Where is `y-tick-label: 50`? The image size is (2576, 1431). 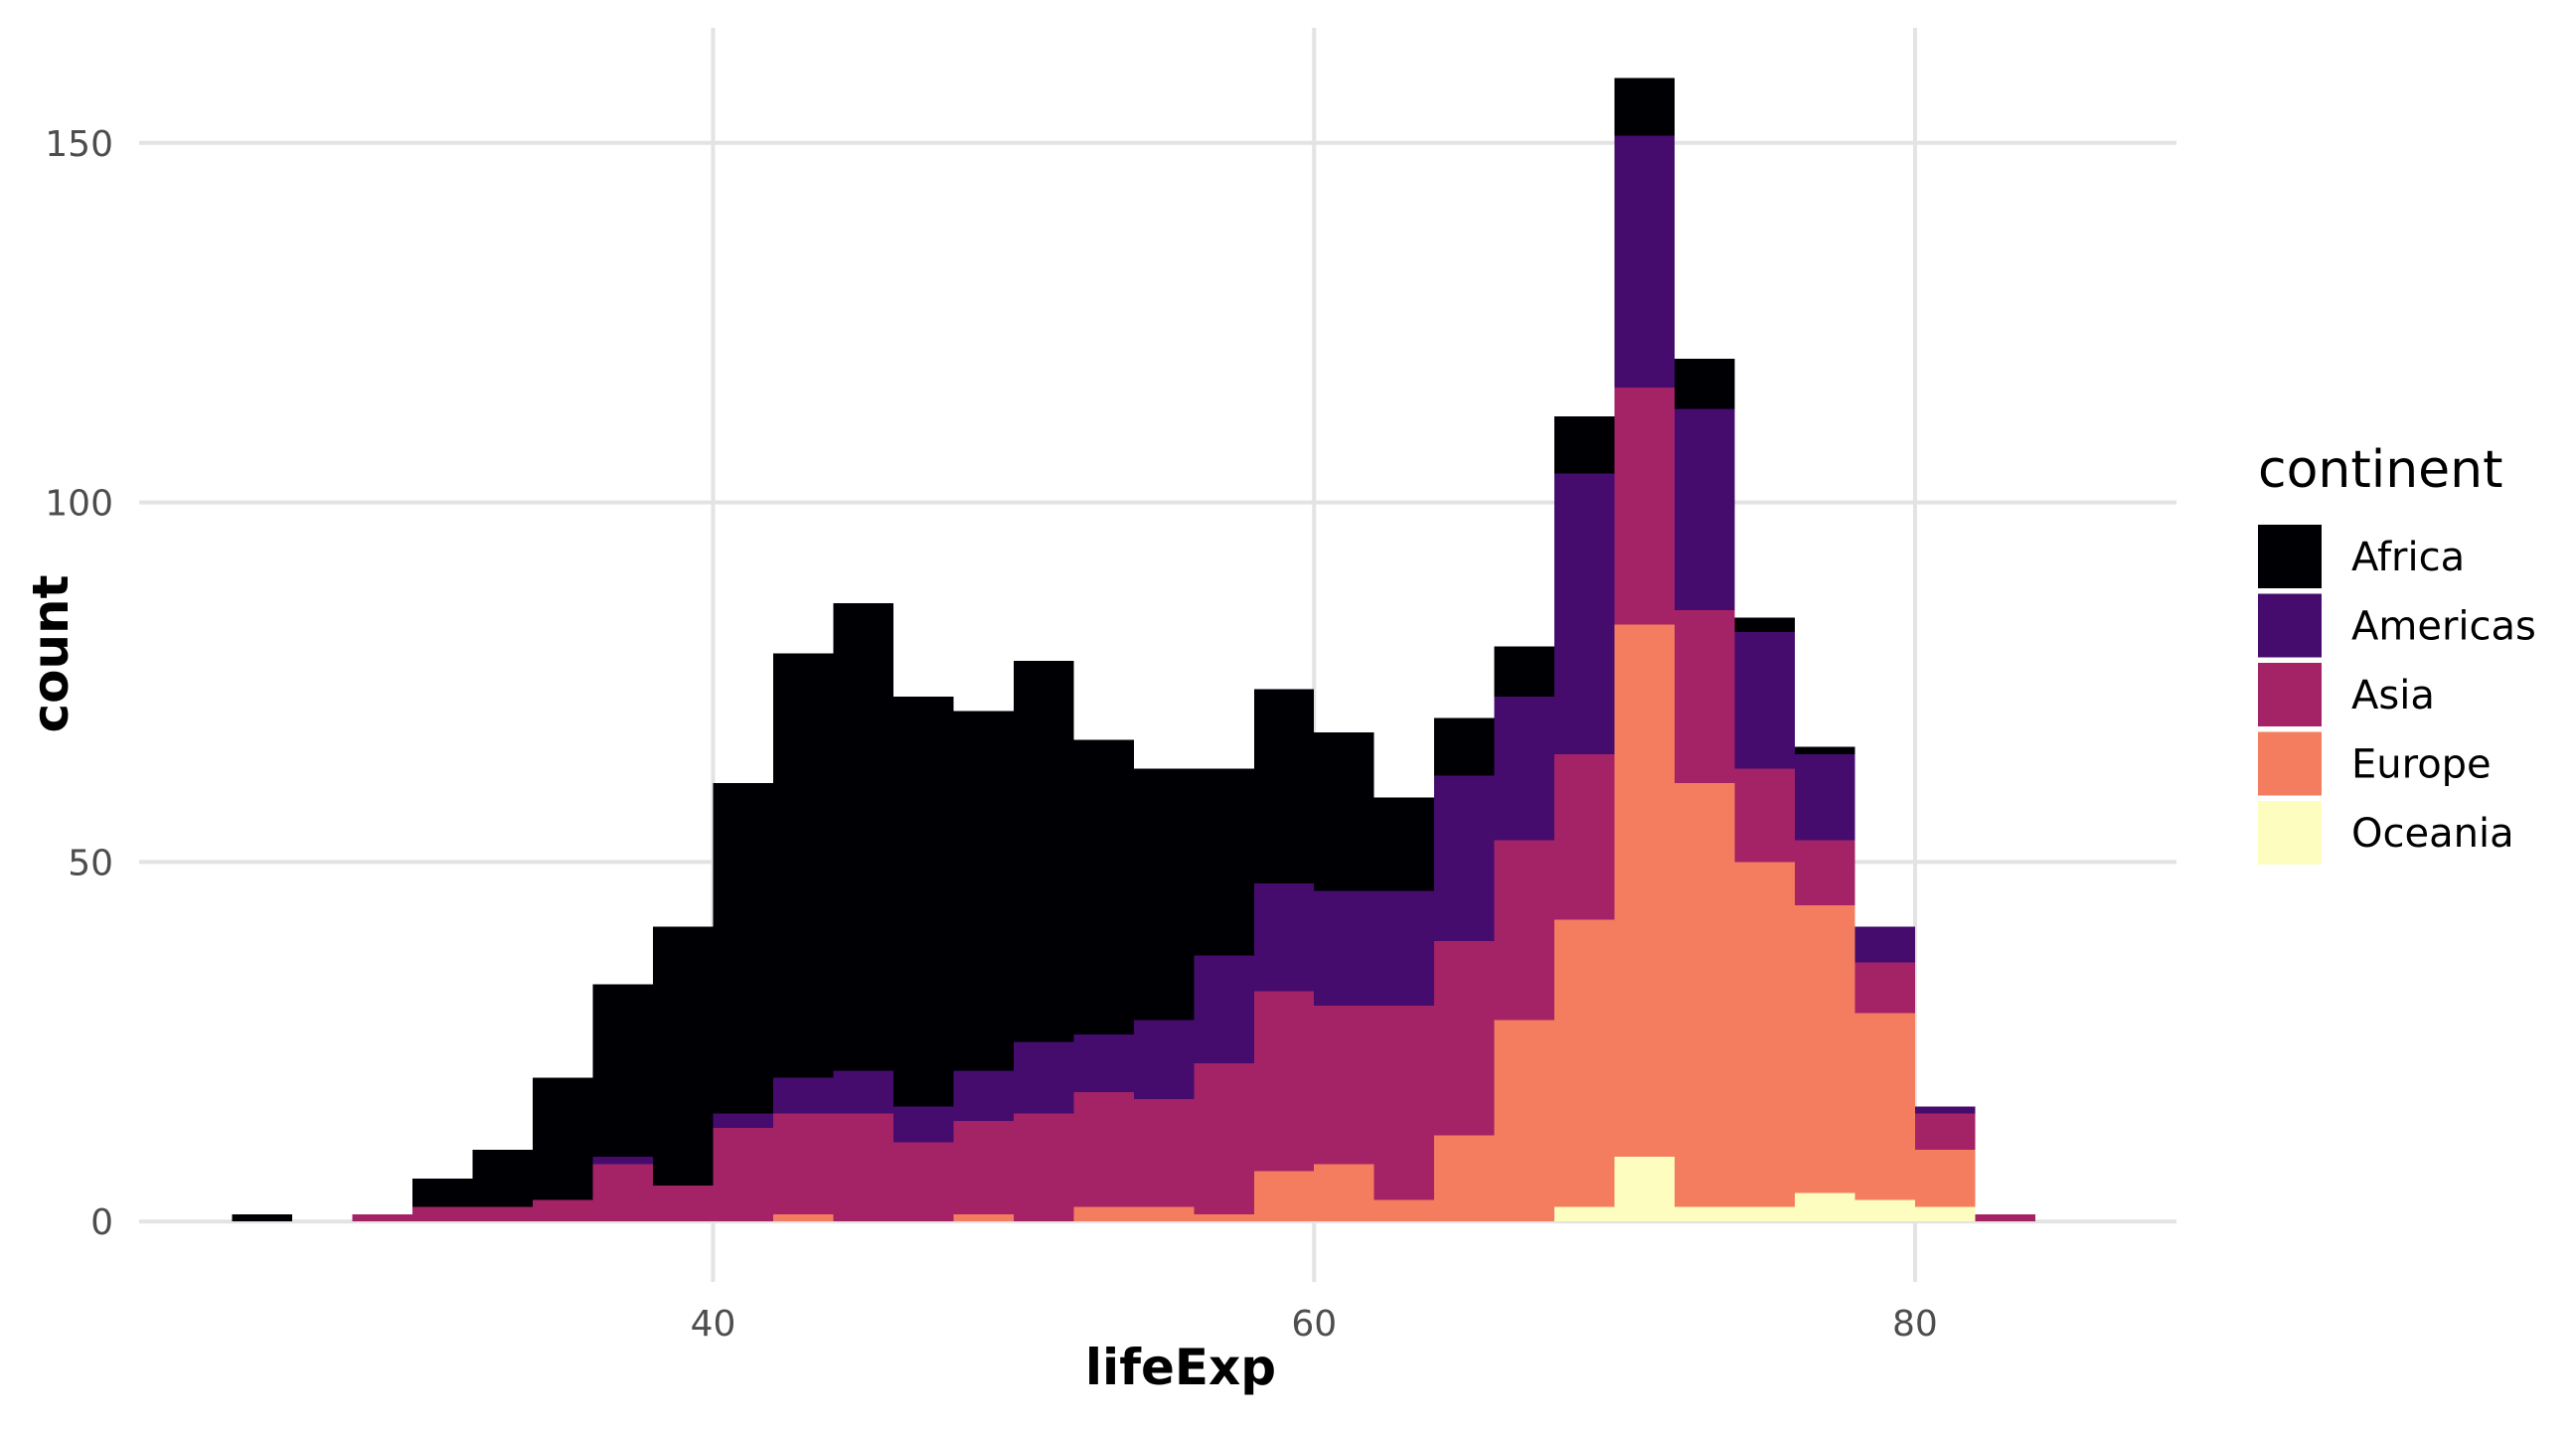
y-tick-label: 50 is located at coordinates (90, 863).